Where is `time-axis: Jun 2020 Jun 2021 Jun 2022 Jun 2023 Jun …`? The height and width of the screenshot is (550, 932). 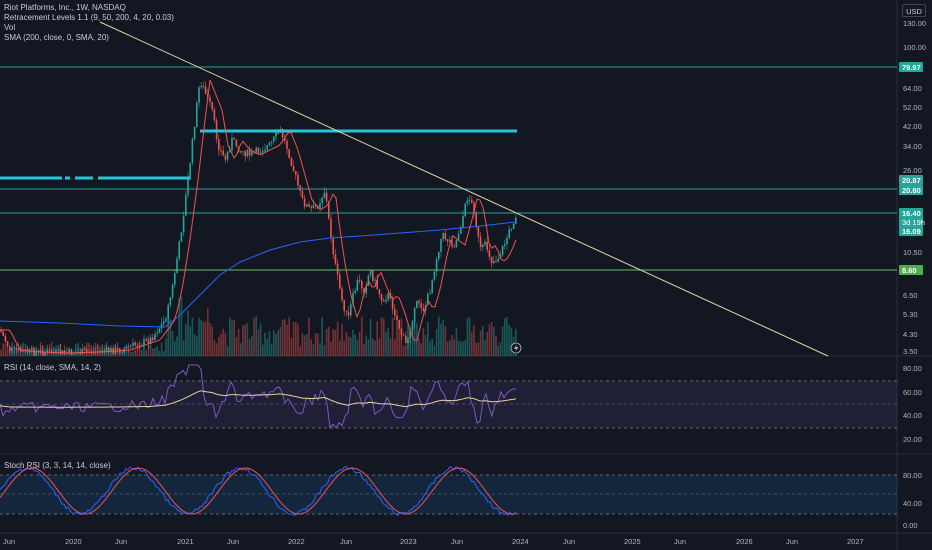
time-axis: Jun 2020 Jun 2021 Jun 2022 Jun 2023 Jun … is located at coordinates (433, 541).